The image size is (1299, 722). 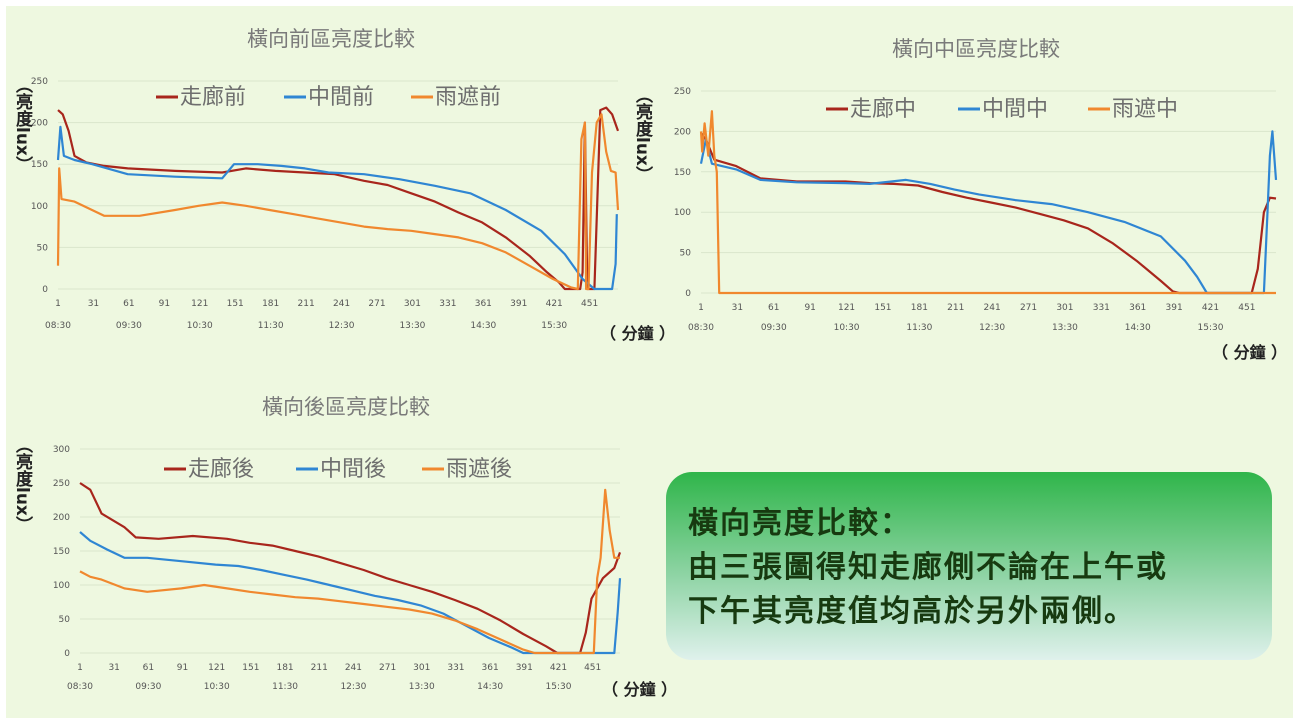 I want to click on legend-label: 雨遮中, so click(x=1145, y=109).